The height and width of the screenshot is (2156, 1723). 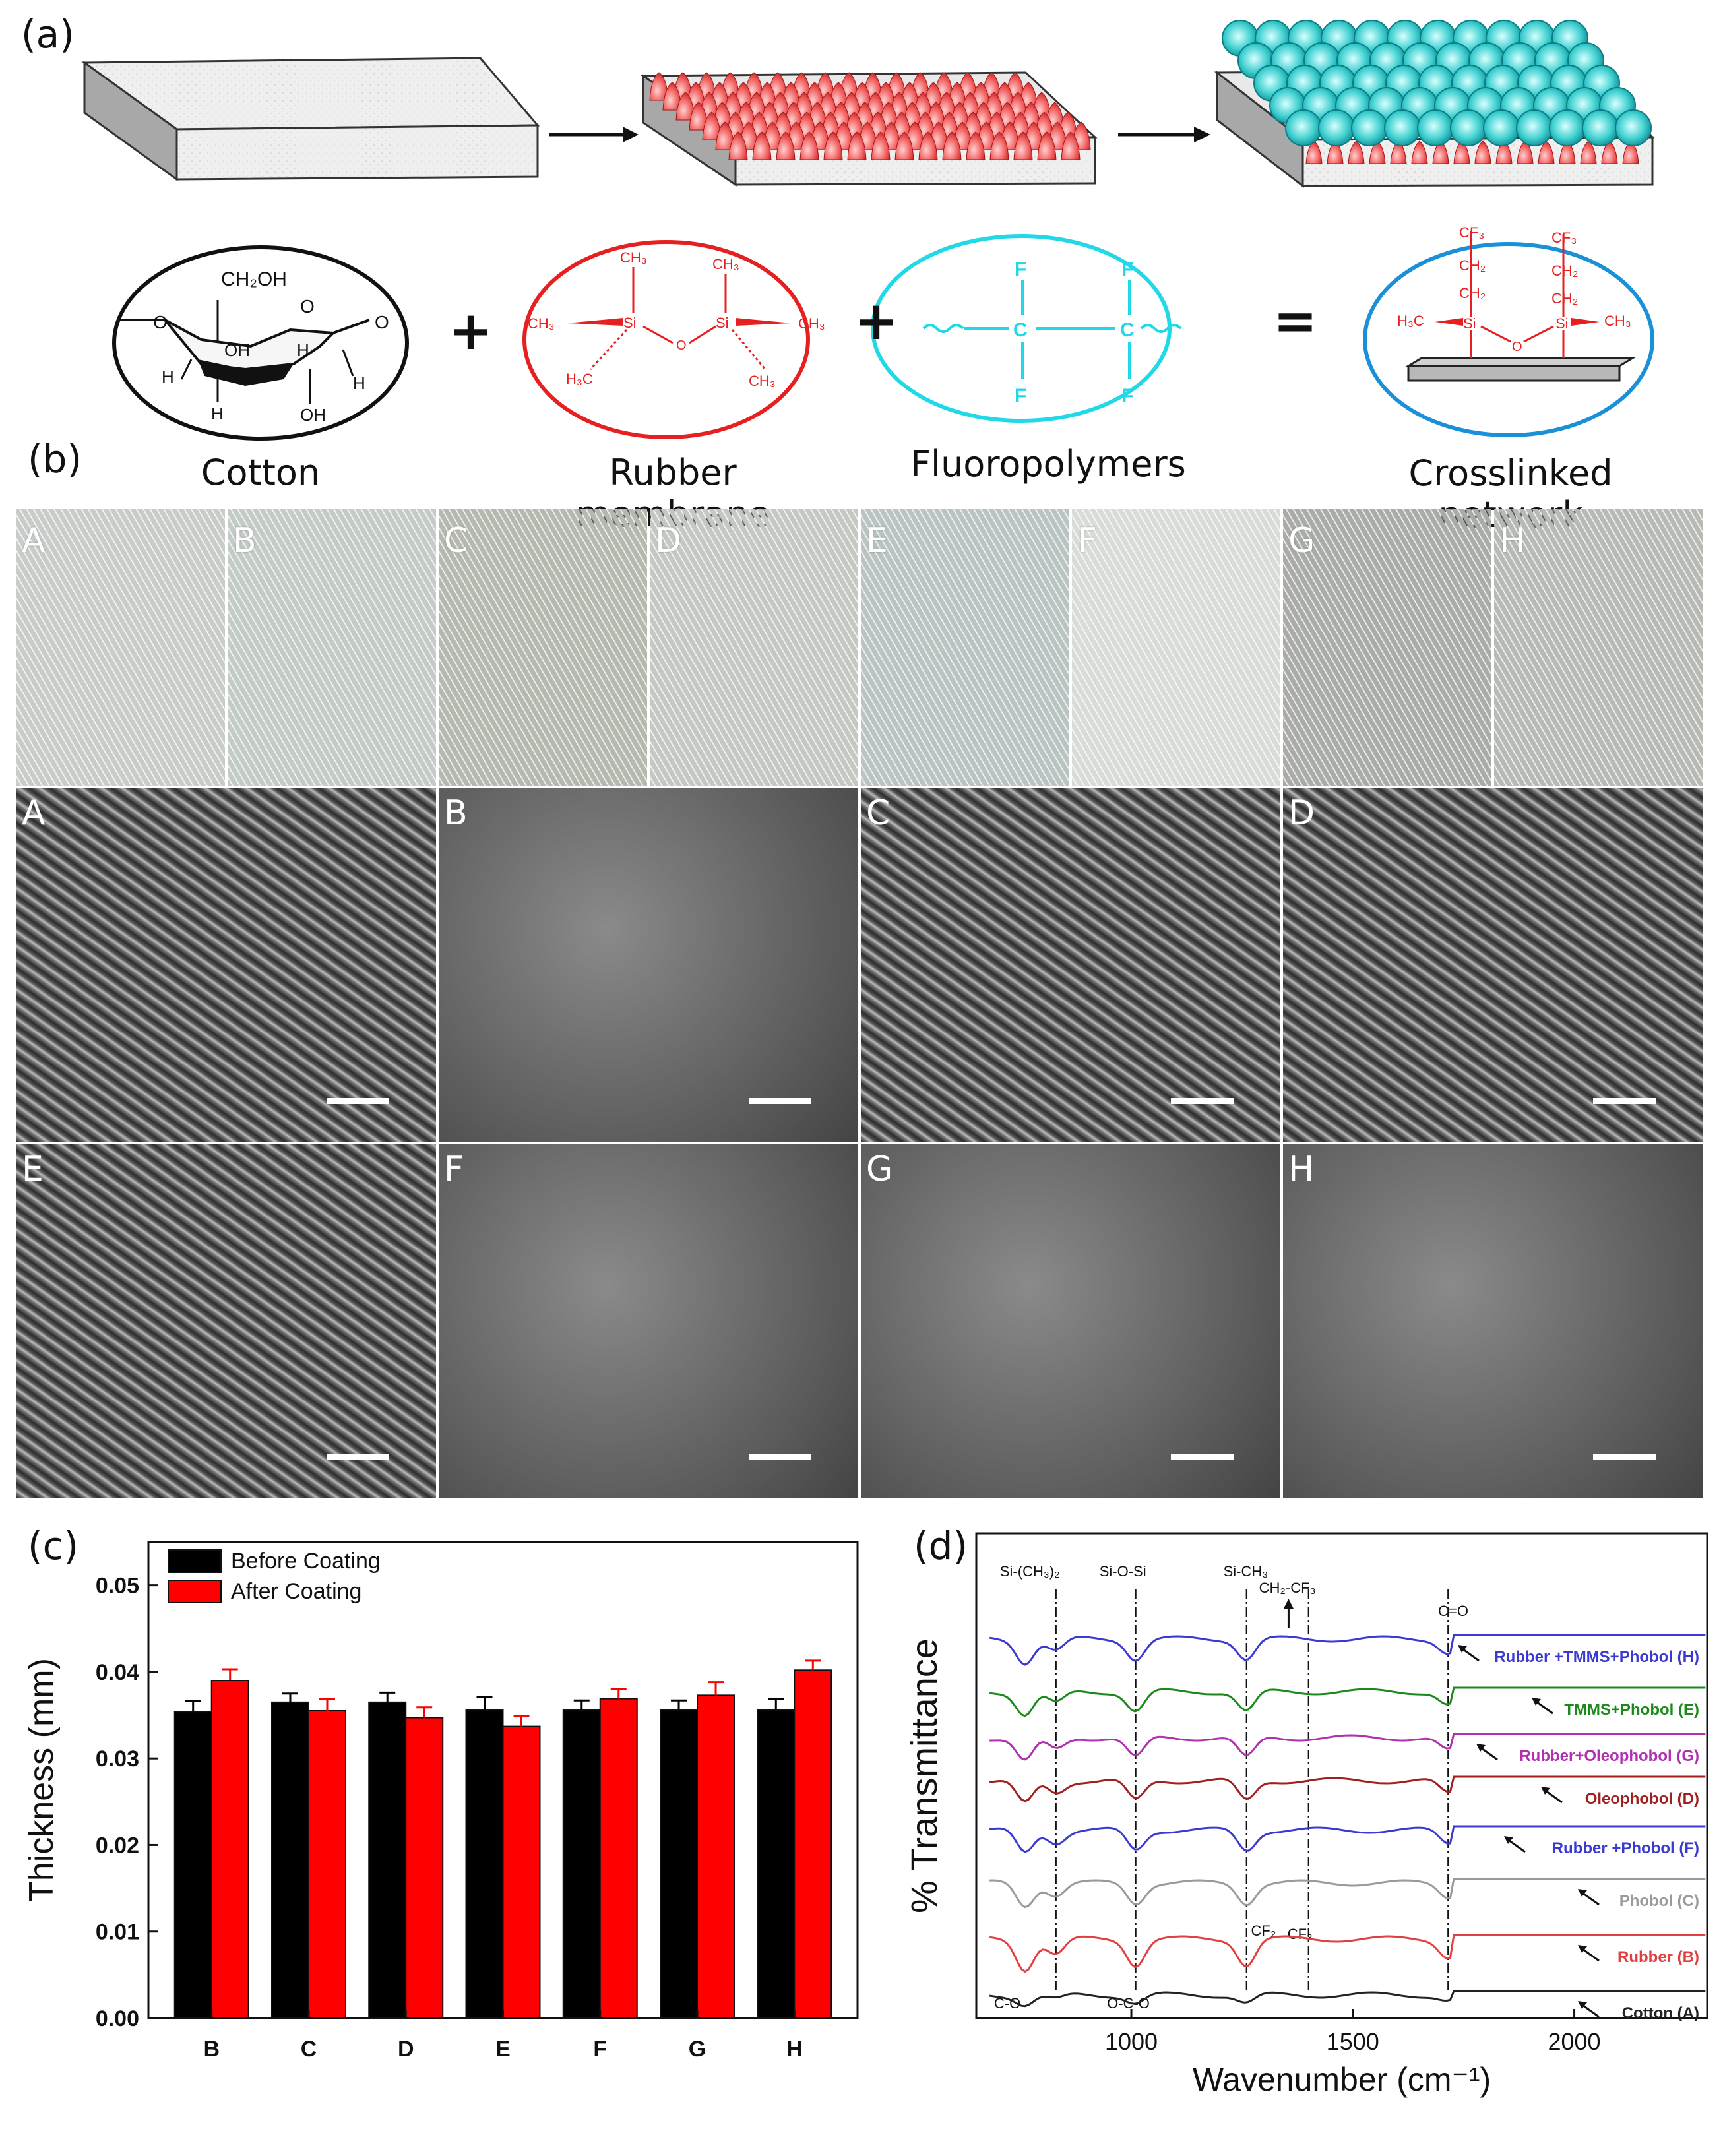 What do you see at coordinates (53, 1546) in the screenshot?
I see `panel-c-label: (c)` at bounding box center [53, 1546].